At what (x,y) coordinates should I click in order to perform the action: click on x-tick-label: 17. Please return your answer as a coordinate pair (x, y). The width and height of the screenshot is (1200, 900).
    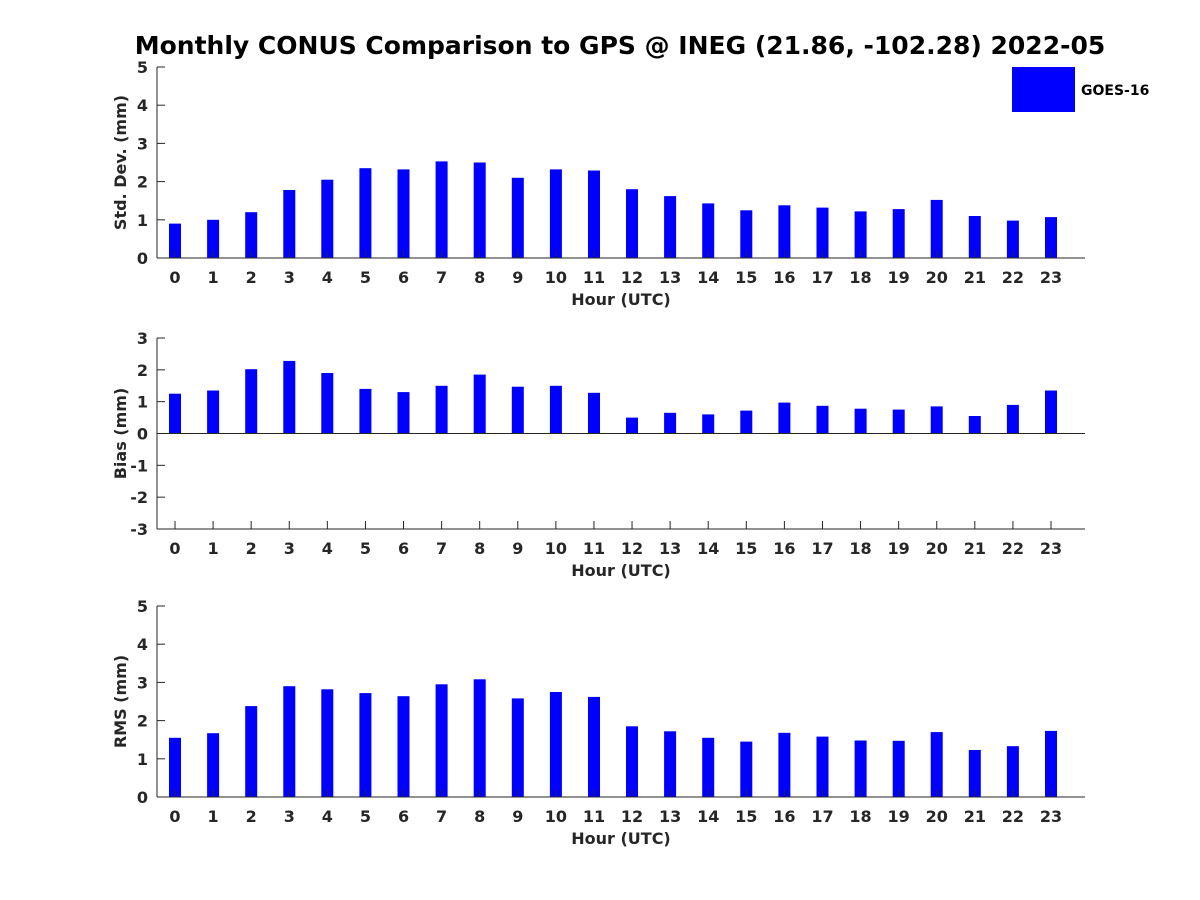
    Looking at the image, I should click on (822, 816).